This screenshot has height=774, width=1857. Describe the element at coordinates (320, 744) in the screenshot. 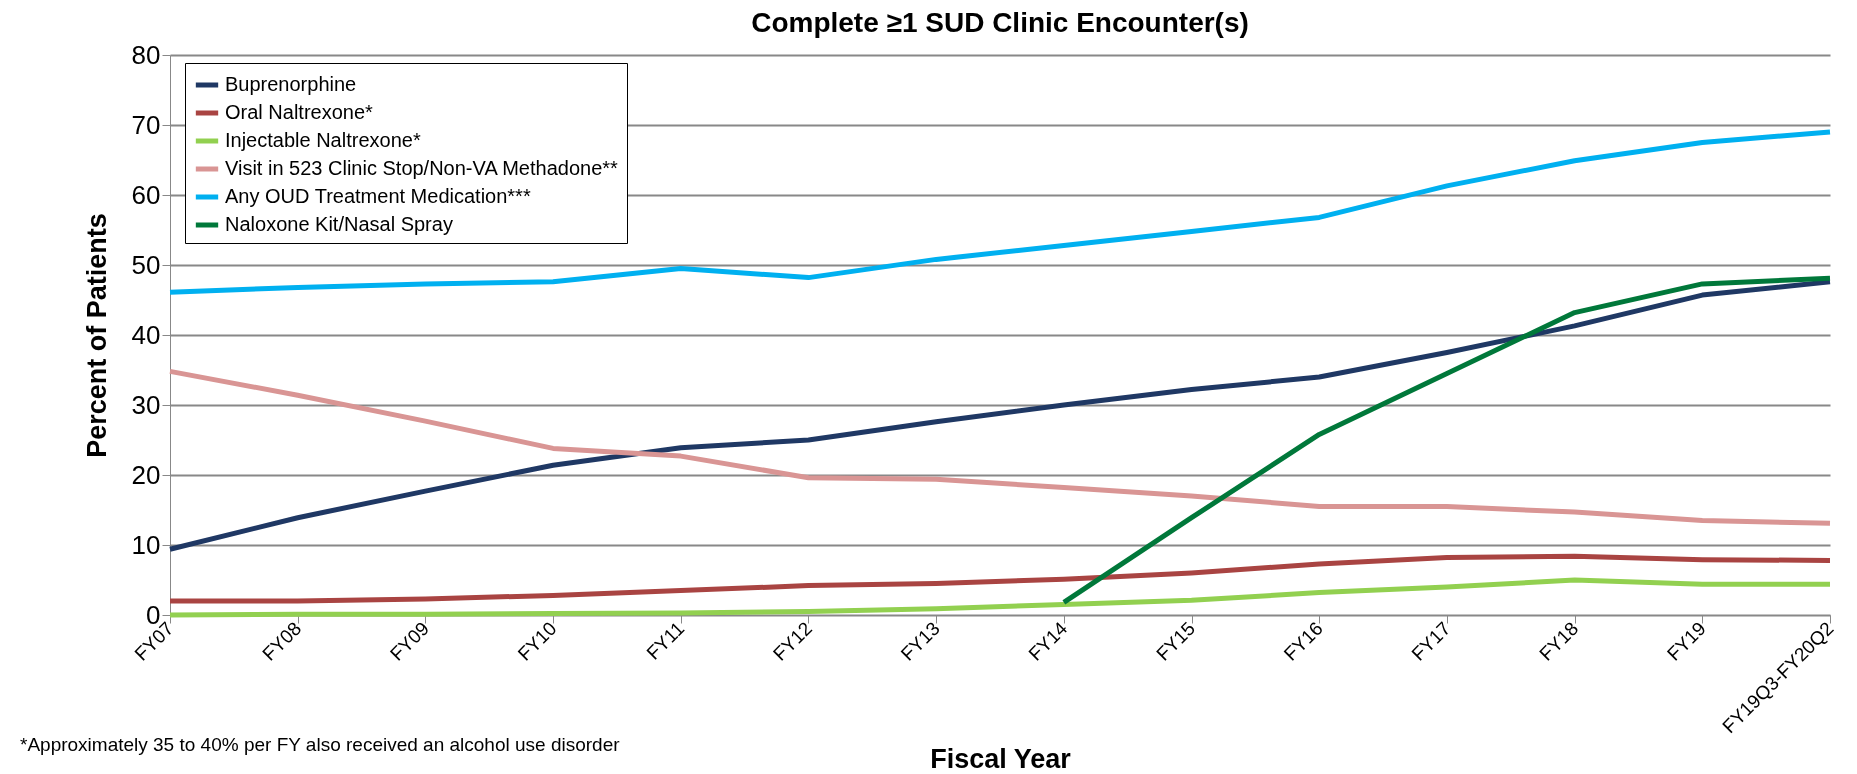

I see `text: *Approximately 35 to 40% per FY also received an alcohol use disorder` at that location.